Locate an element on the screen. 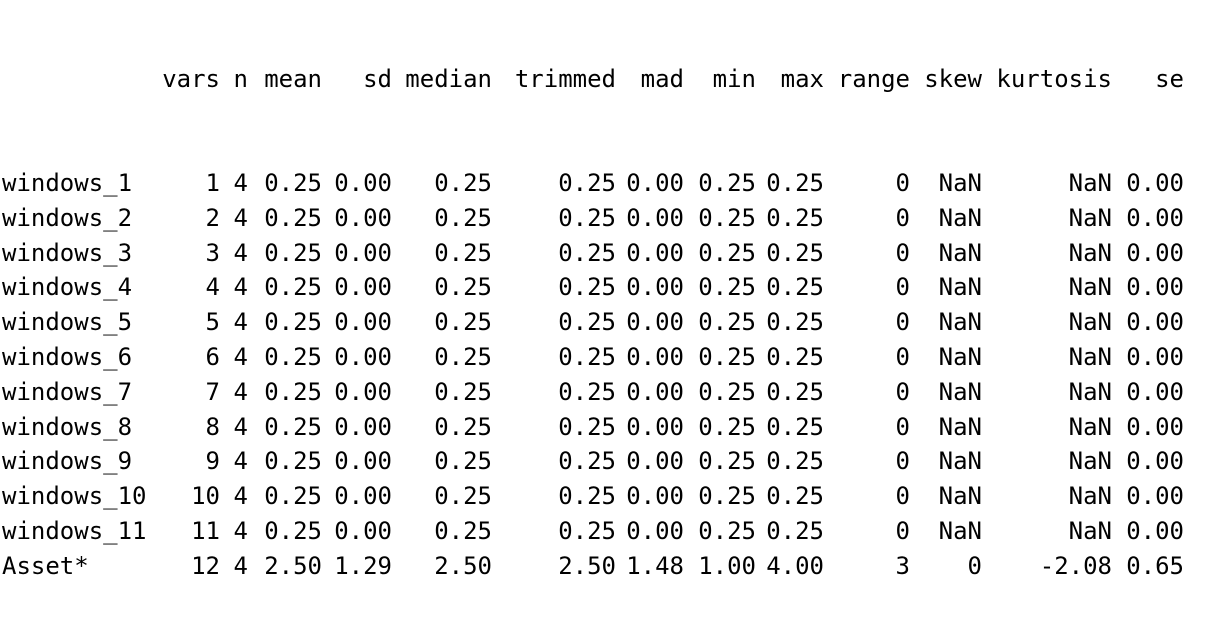 This screenshot has height=618, width=1208. column-header: mean is located at coordinates (293, 78).